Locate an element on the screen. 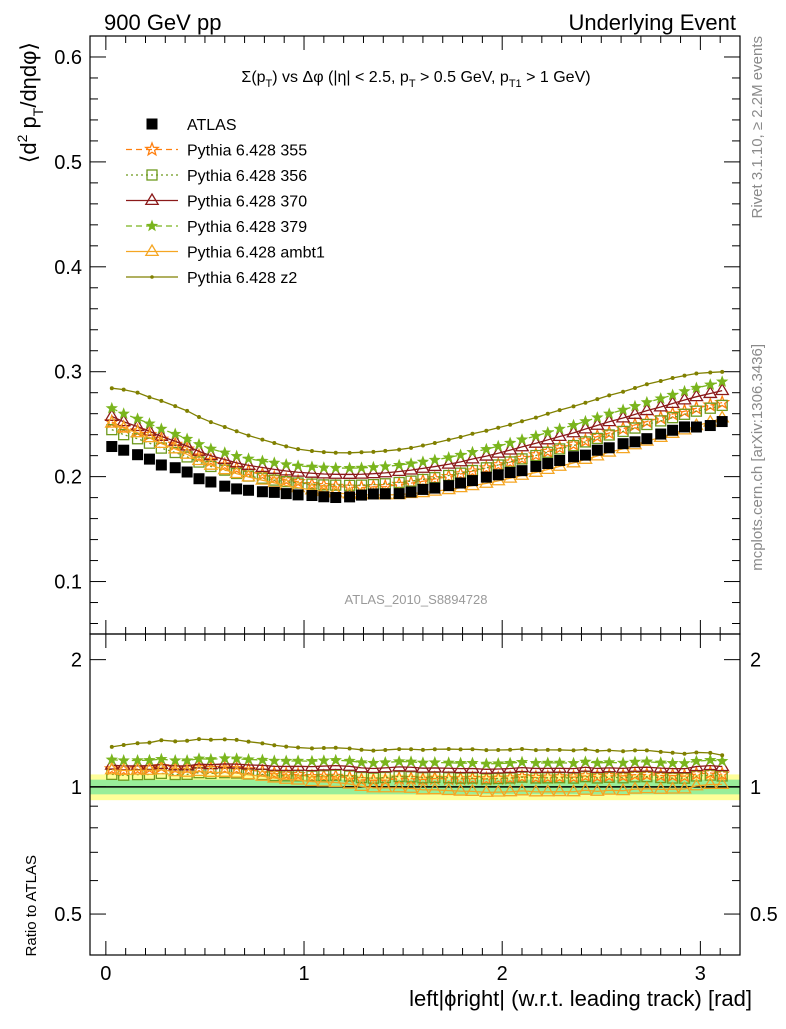 Image resolution: width=786 pixels, height=1029 pixels. y-tick-label: 0.4 is located at coordinates (68, 268).